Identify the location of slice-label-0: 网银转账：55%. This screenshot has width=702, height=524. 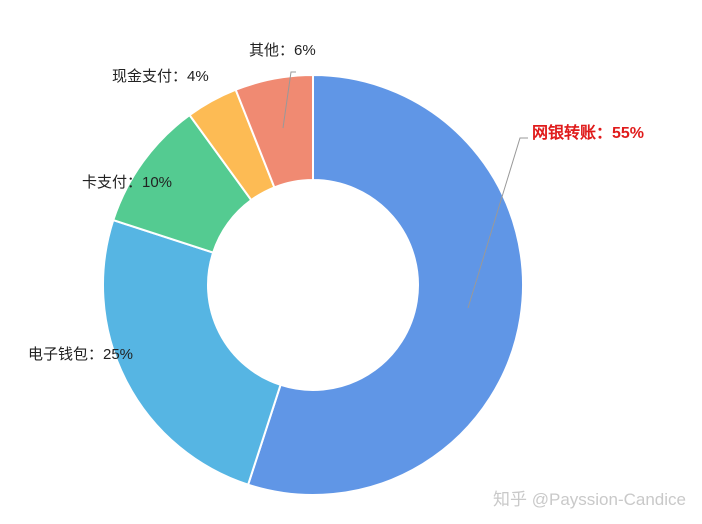
(588, 132).